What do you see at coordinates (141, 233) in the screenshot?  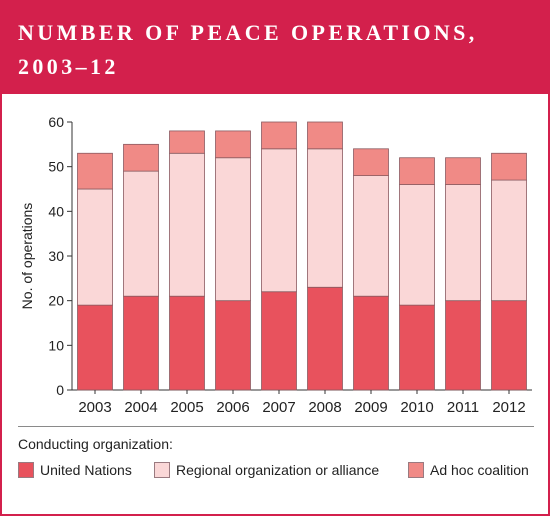 I see `bar-regional-2004` at bounding box center [141, 233].